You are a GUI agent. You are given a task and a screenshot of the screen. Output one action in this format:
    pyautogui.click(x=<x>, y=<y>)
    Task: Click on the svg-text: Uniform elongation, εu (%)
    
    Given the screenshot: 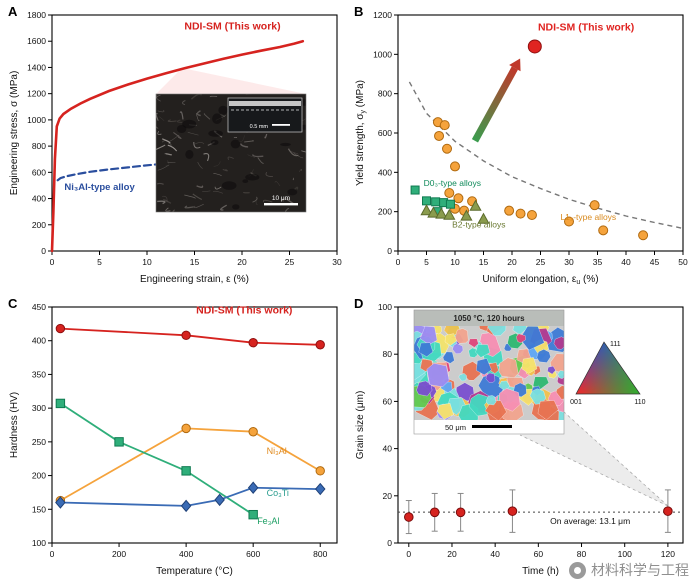 What is the action you would take?
    pyautogui.click(x=540, y=280)
    